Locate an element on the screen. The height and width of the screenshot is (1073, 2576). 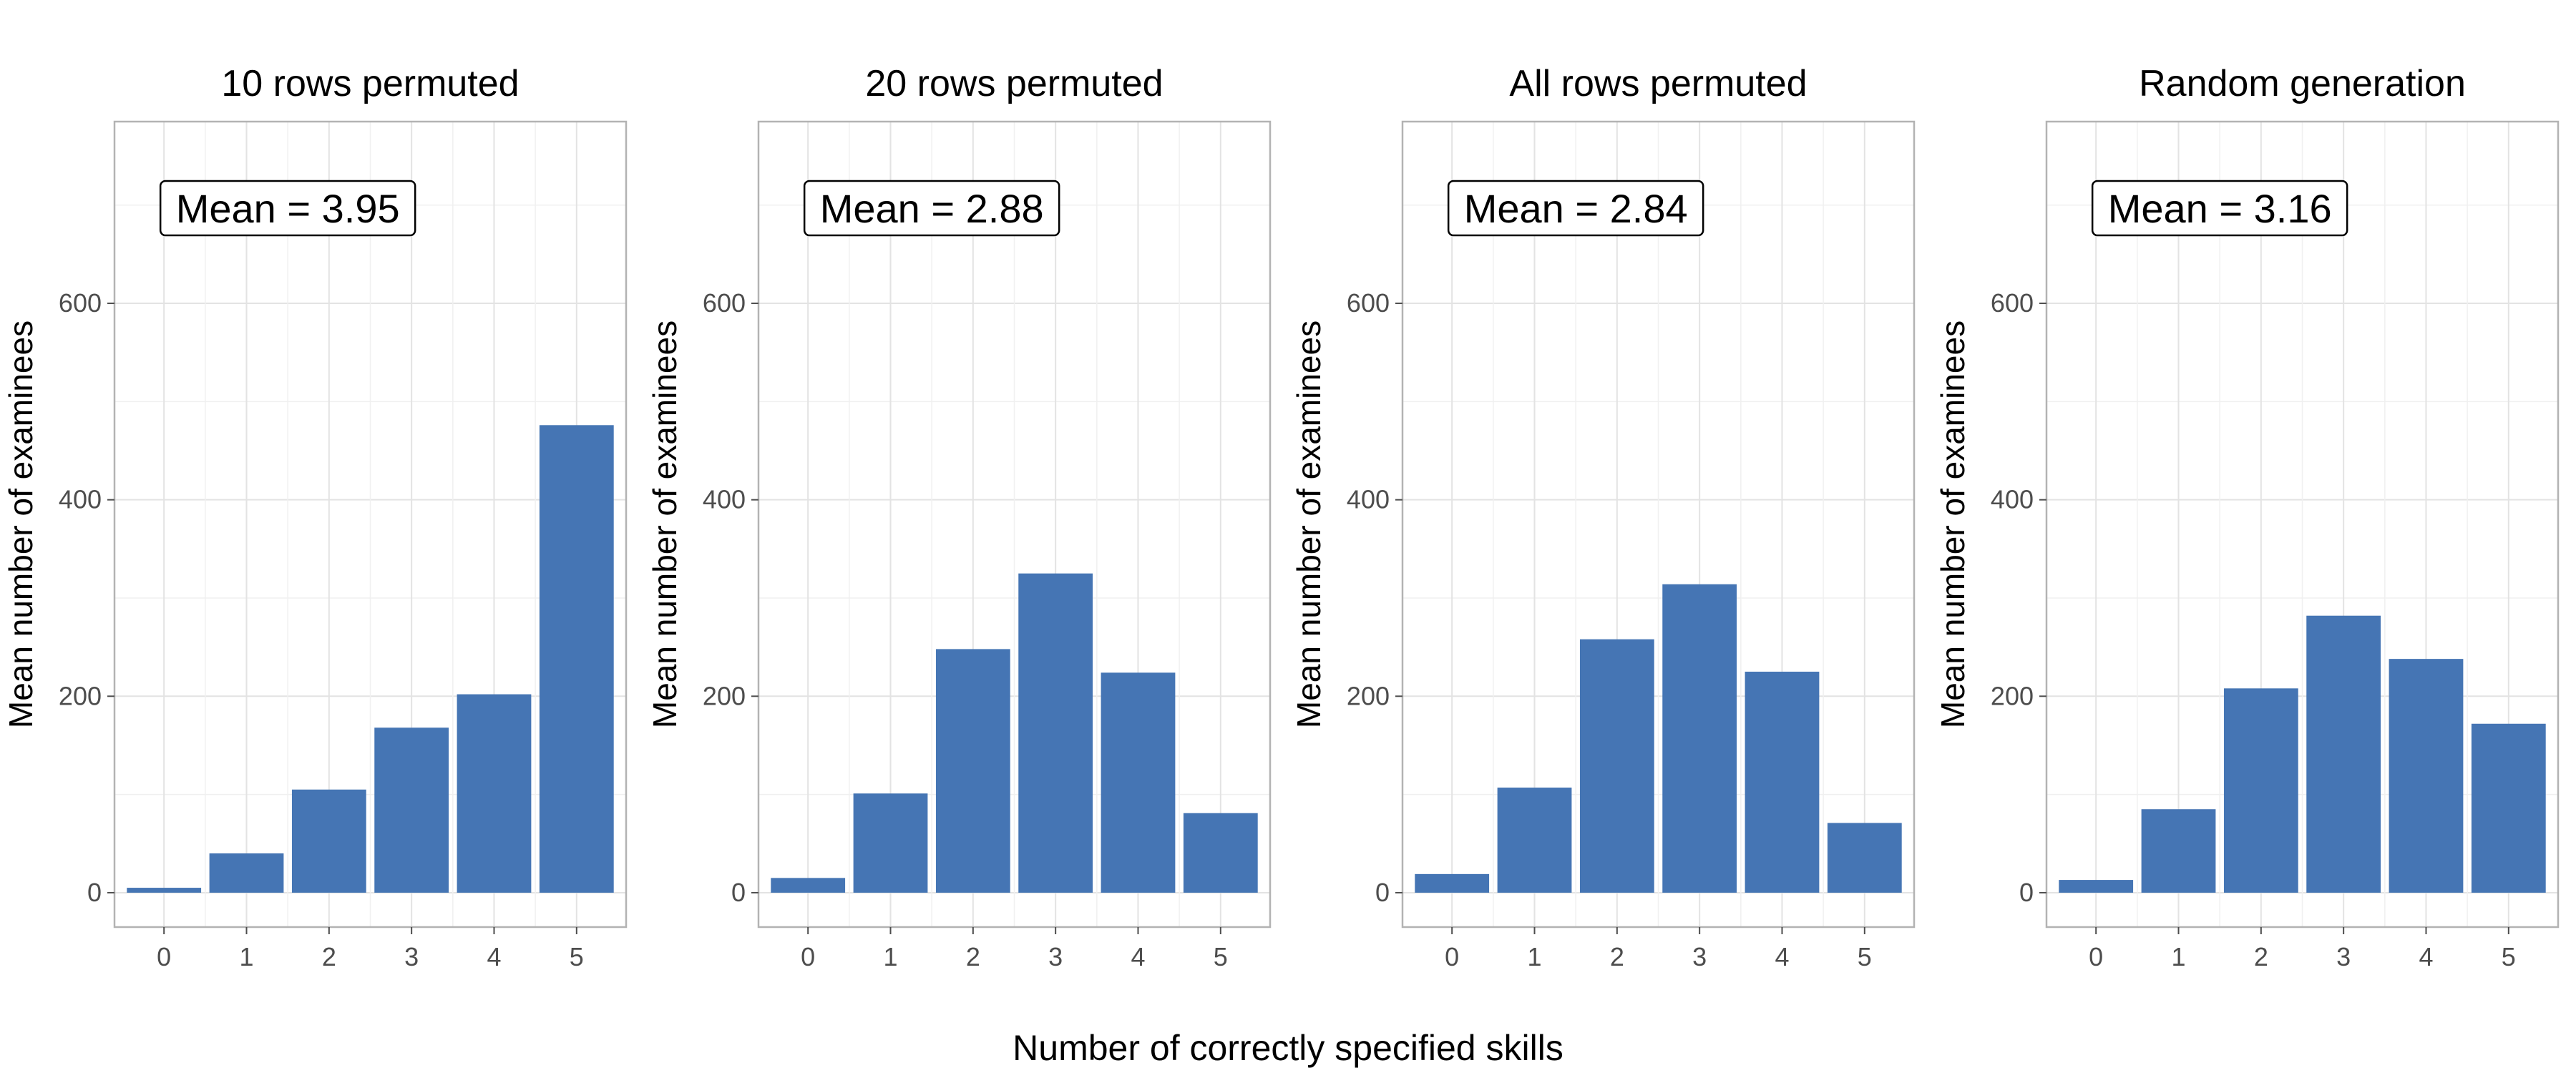
panel-title: Random generation is located at coordinates (2302, 84).